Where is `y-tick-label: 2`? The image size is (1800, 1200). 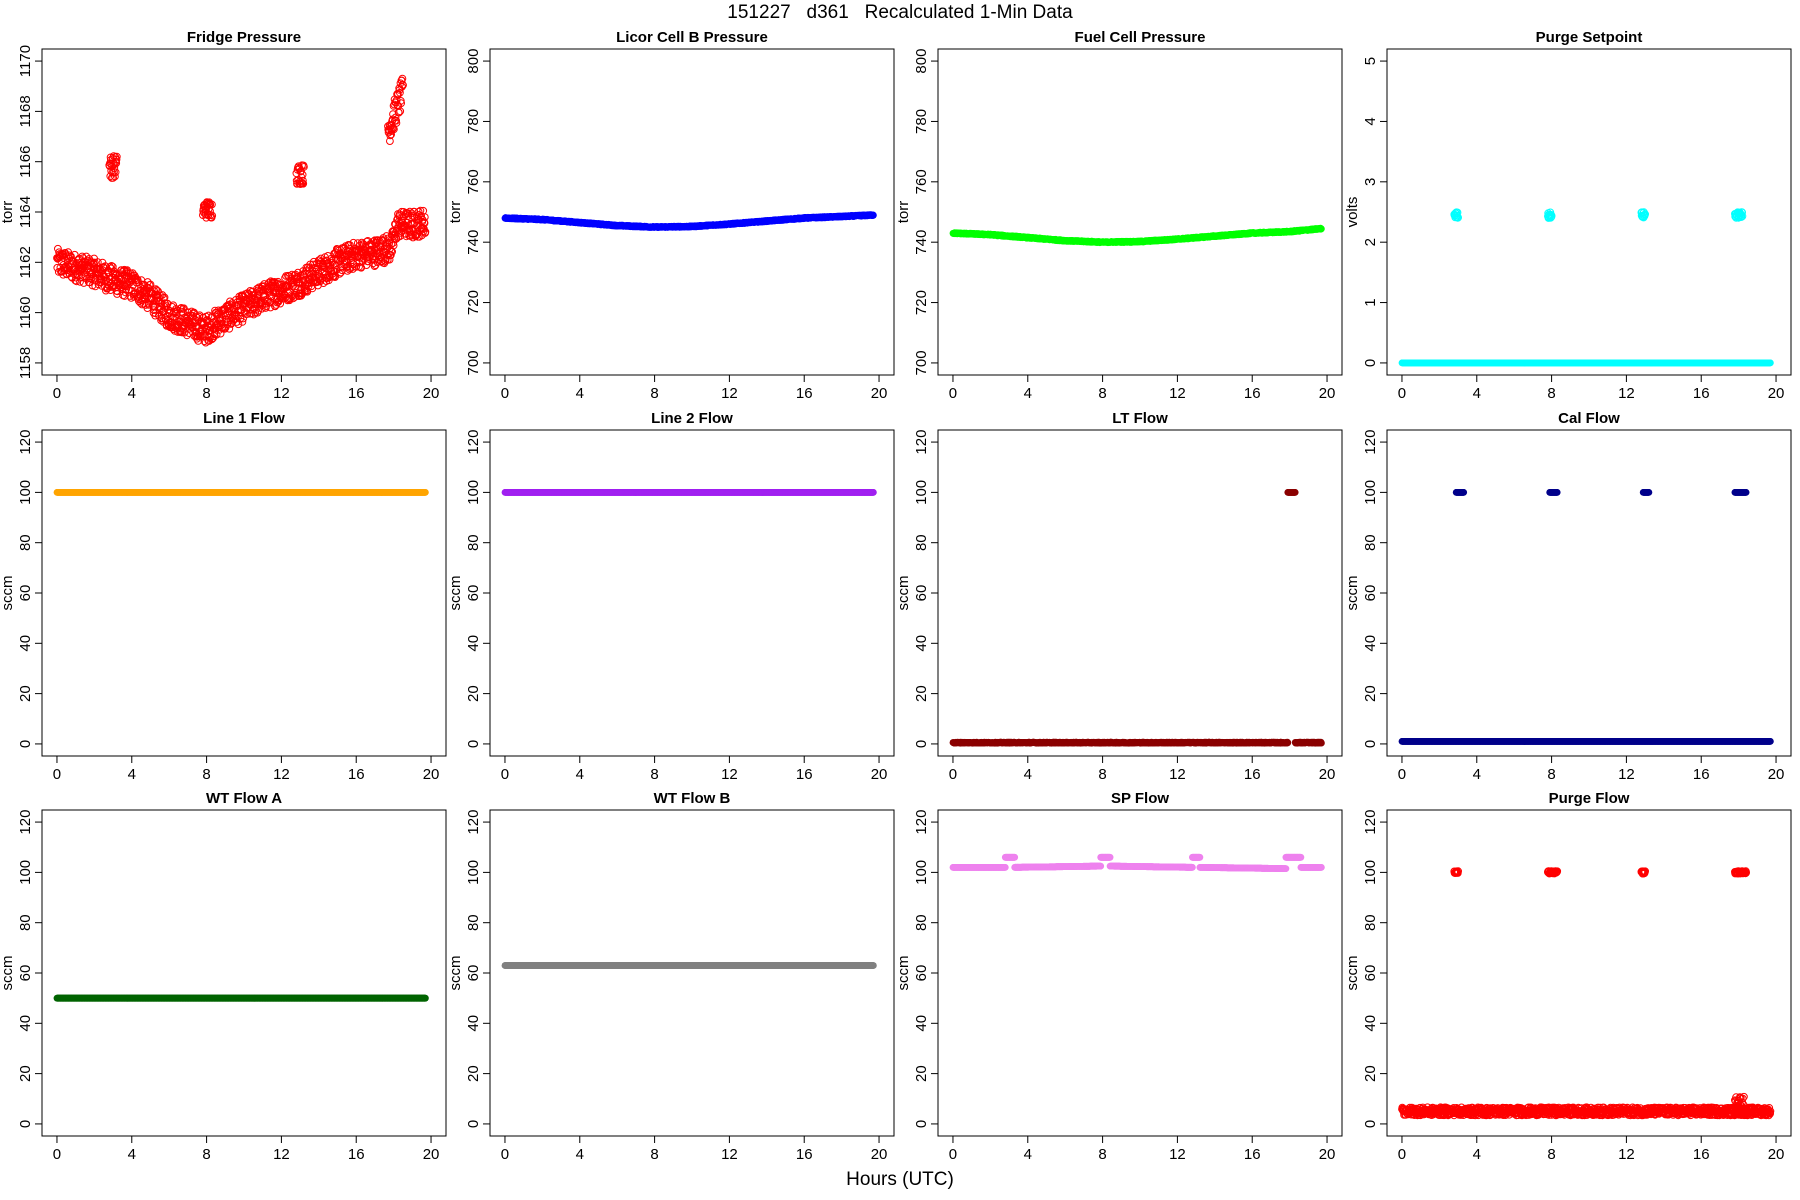
y-tick-label: 2 is located at coordinates (1370, 242).